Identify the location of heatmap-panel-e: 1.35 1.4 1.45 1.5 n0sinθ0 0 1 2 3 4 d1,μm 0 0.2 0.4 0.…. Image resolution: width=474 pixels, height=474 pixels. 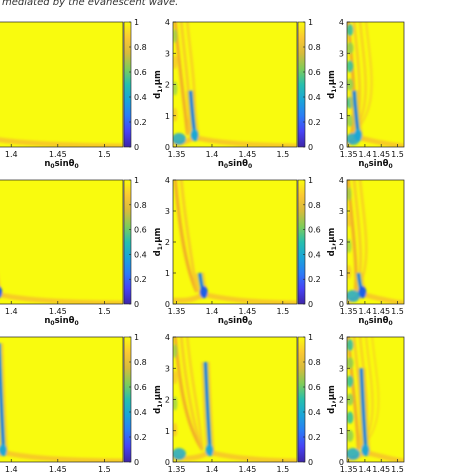
(237, 251).